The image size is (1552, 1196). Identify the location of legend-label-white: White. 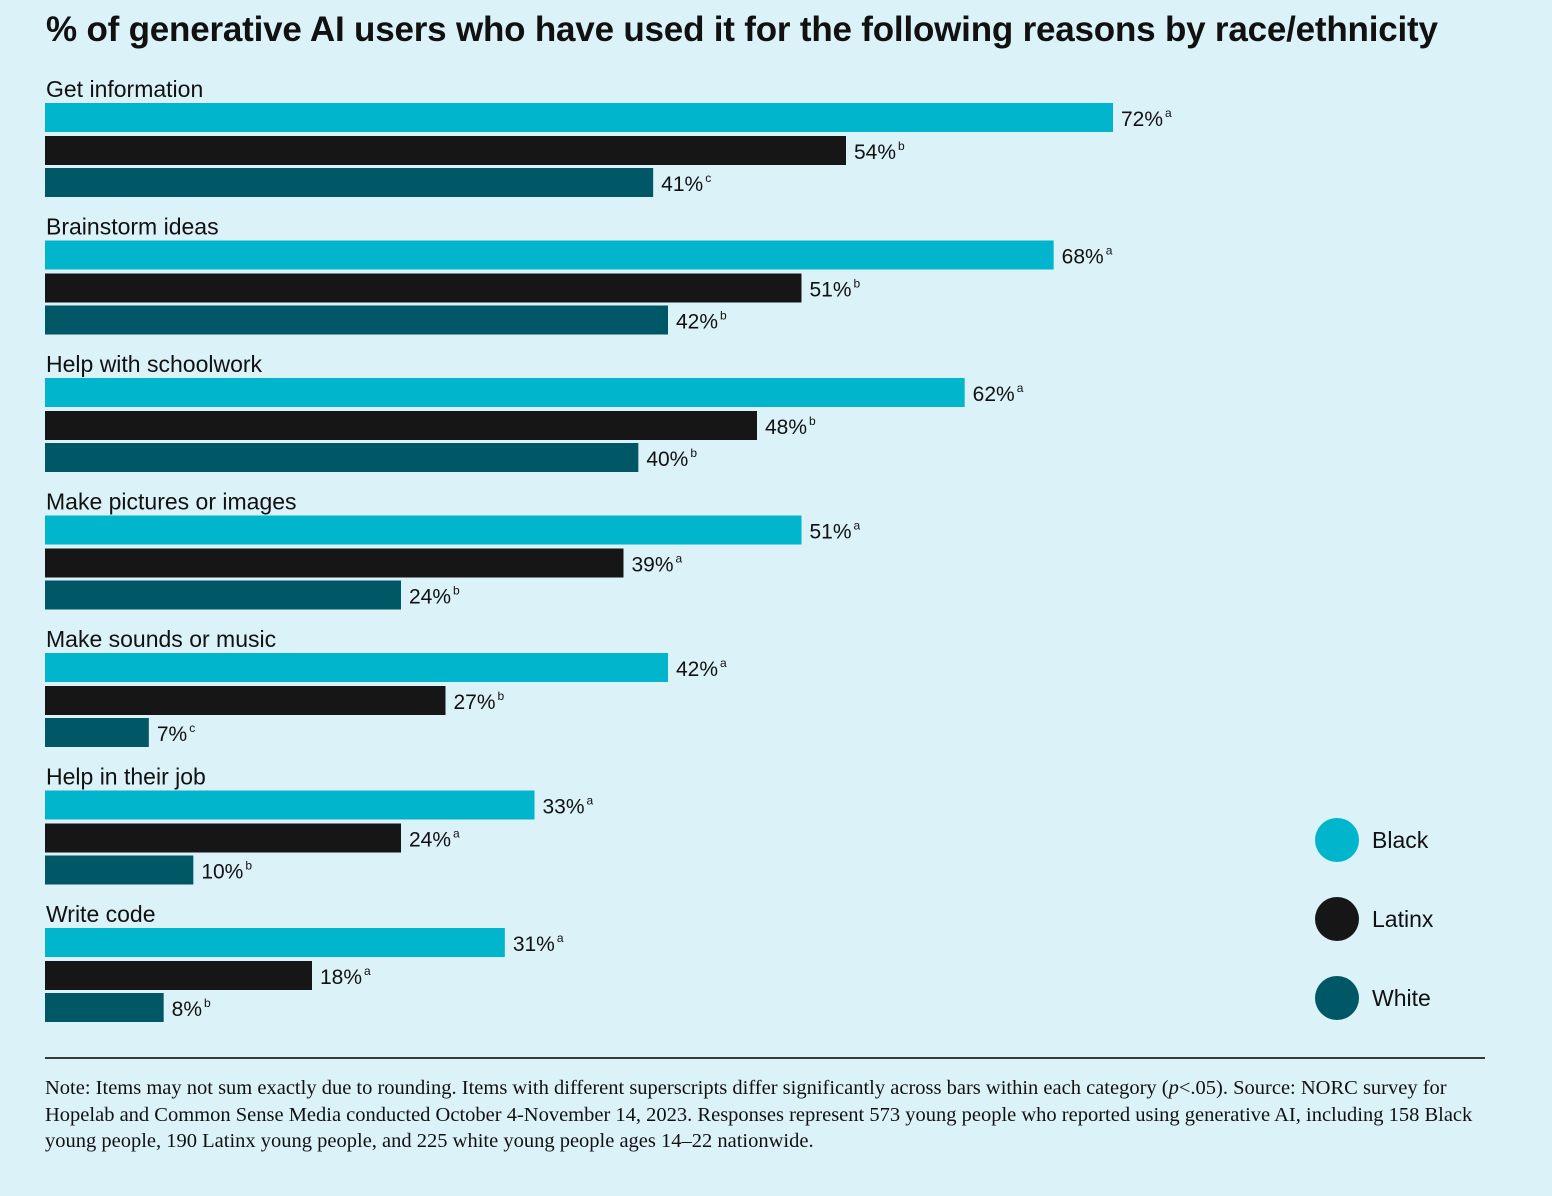
(1401, 998).